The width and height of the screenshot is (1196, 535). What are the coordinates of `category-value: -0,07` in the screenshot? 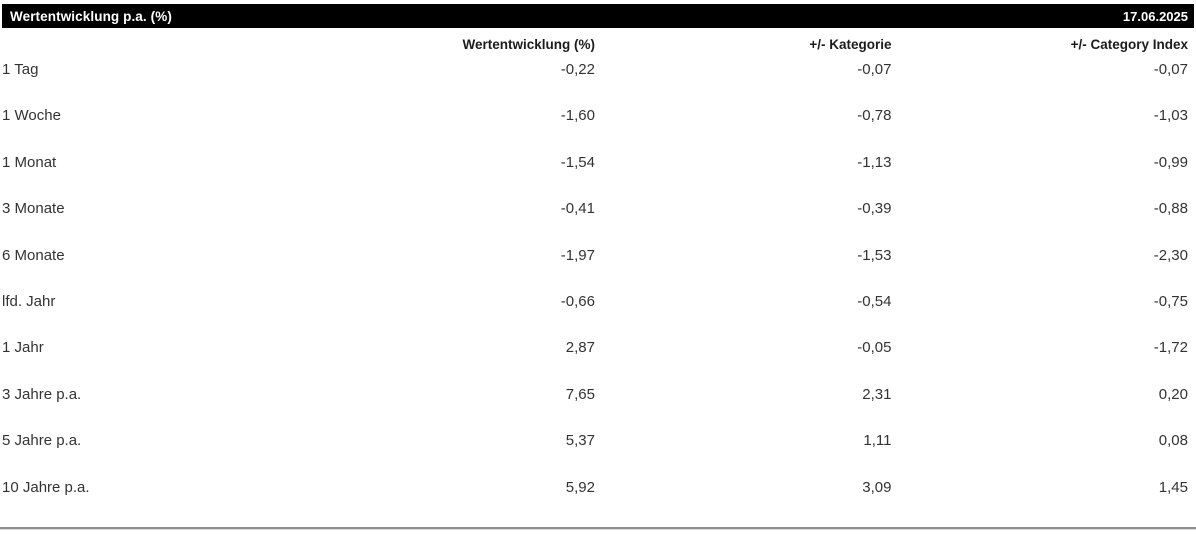 It's located at (874, 69).